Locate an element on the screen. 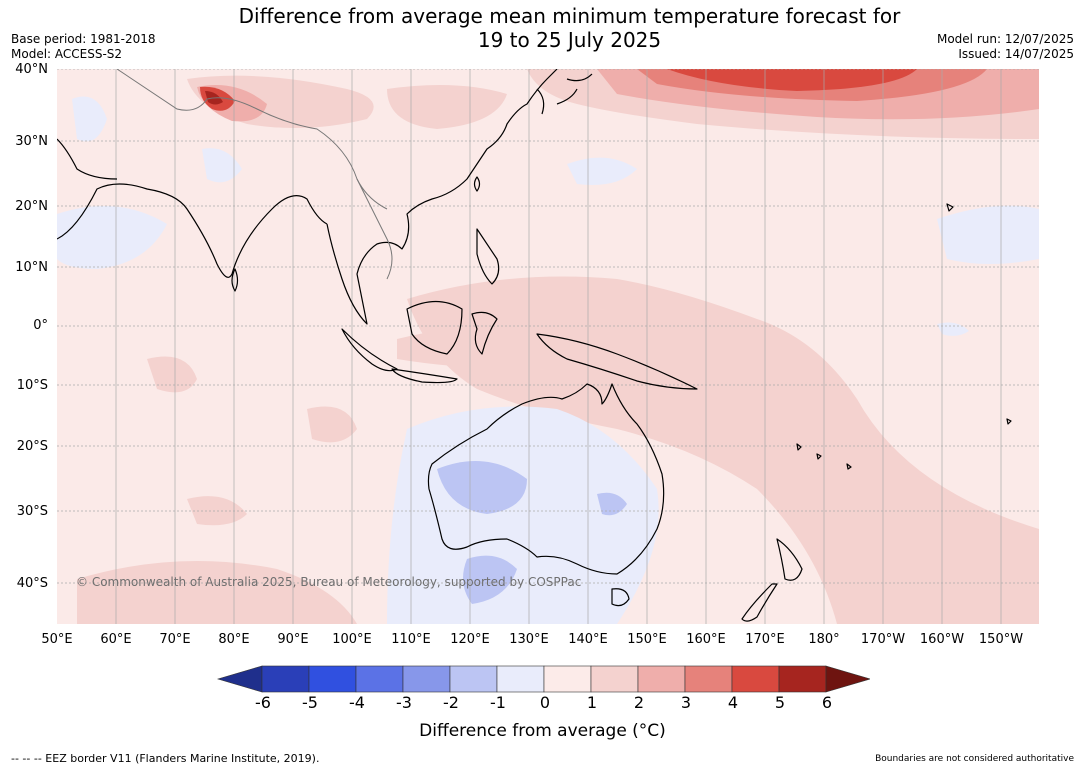 Image resolution: width=1085 pixels, height=770 pixels. lon-label: 70°E is located at coordinates (175, 639).